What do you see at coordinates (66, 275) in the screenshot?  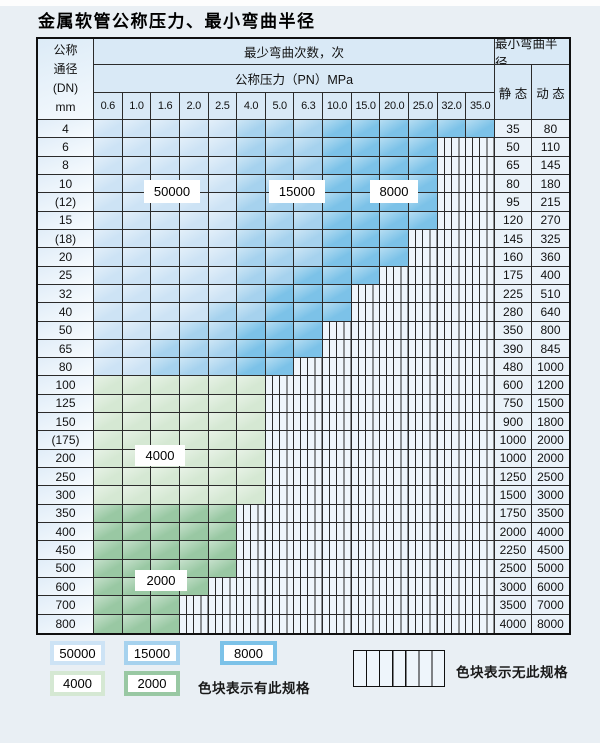 I see `dn-cell: 25` at bounding box center [66, 275].